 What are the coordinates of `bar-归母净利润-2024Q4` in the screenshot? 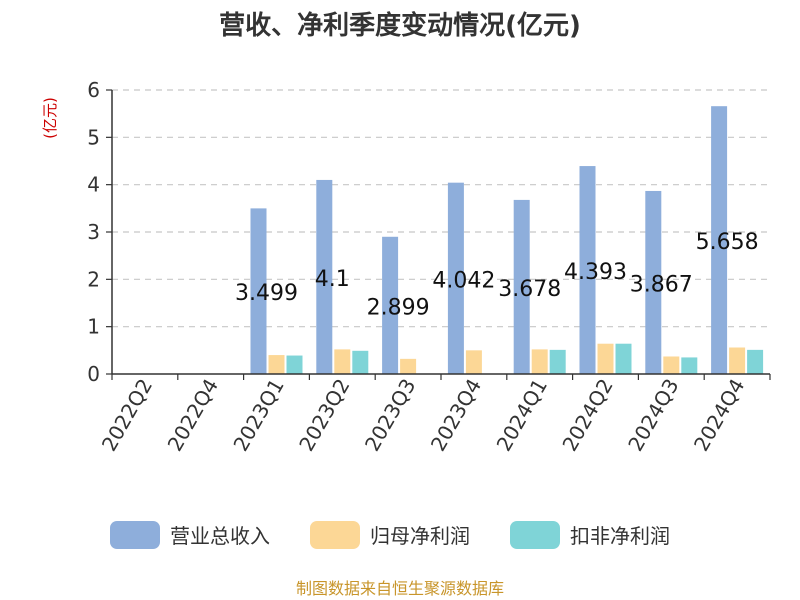 It's located at (737, 360).